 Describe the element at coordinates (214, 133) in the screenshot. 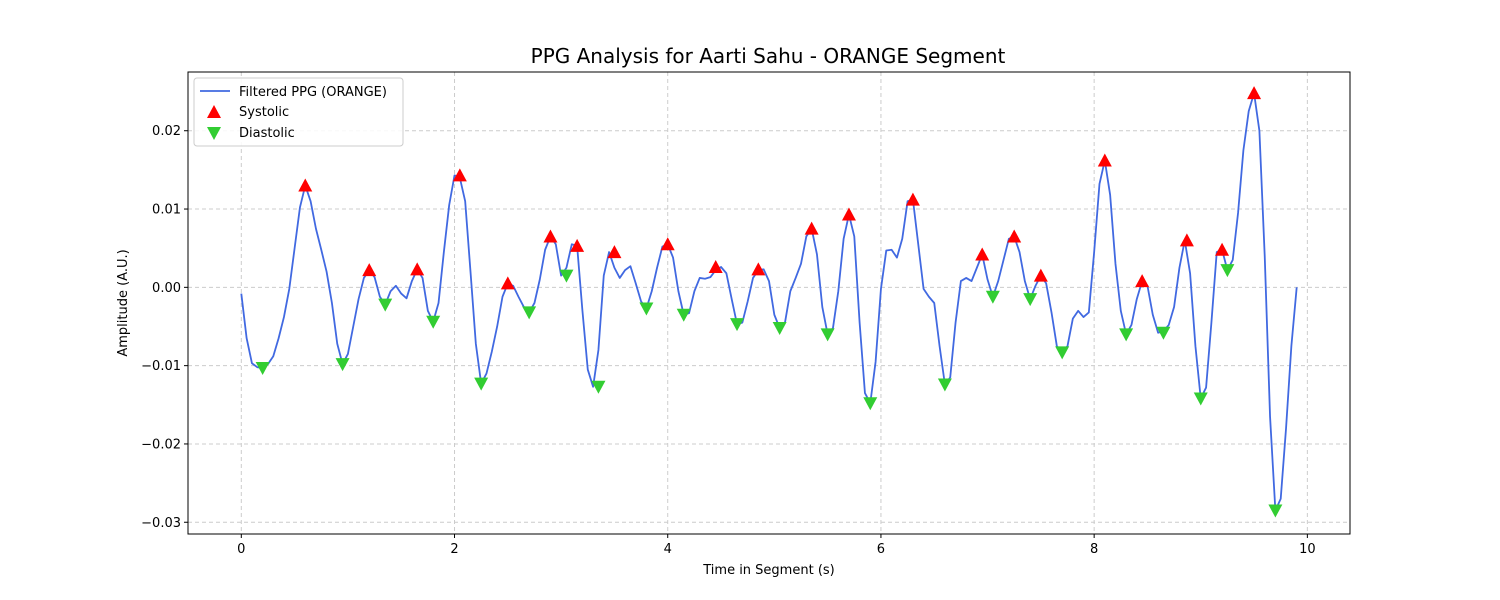

I see `legend-diastolic-marker` at that location.